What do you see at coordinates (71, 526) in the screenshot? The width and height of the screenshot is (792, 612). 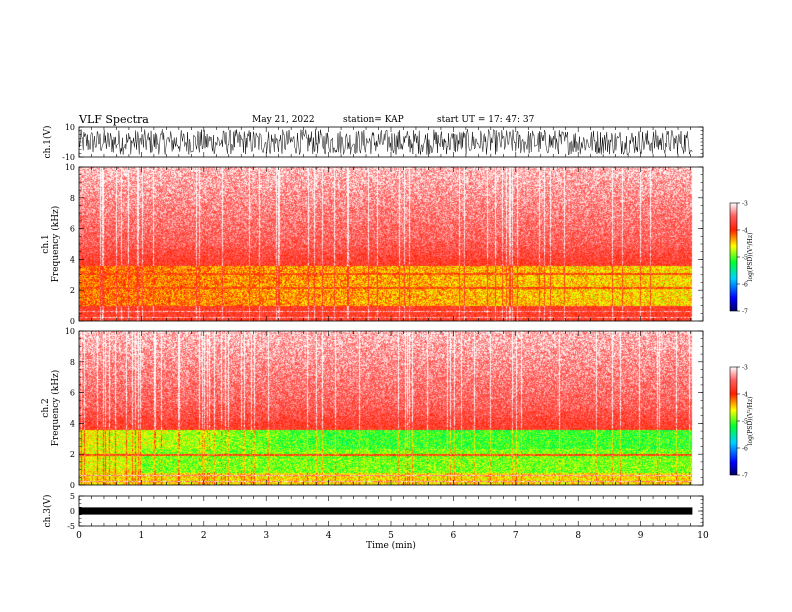 I see `y-tick-label: -5` at bounding box center [71, 526].